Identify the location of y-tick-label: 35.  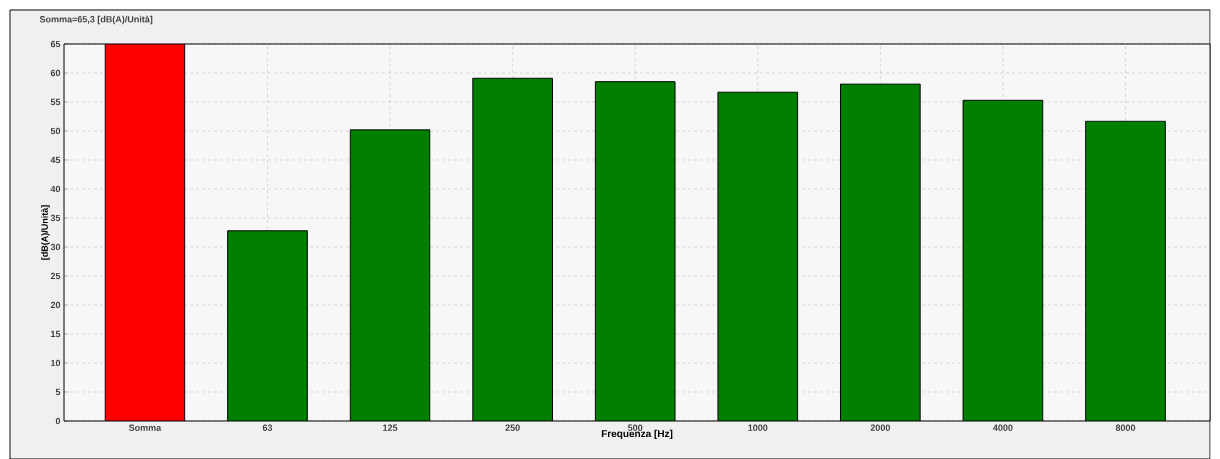
(55, 217).